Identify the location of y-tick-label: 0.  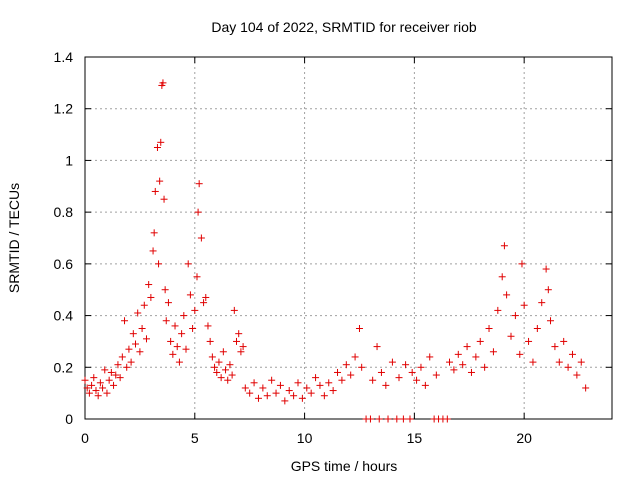
(69, 419).